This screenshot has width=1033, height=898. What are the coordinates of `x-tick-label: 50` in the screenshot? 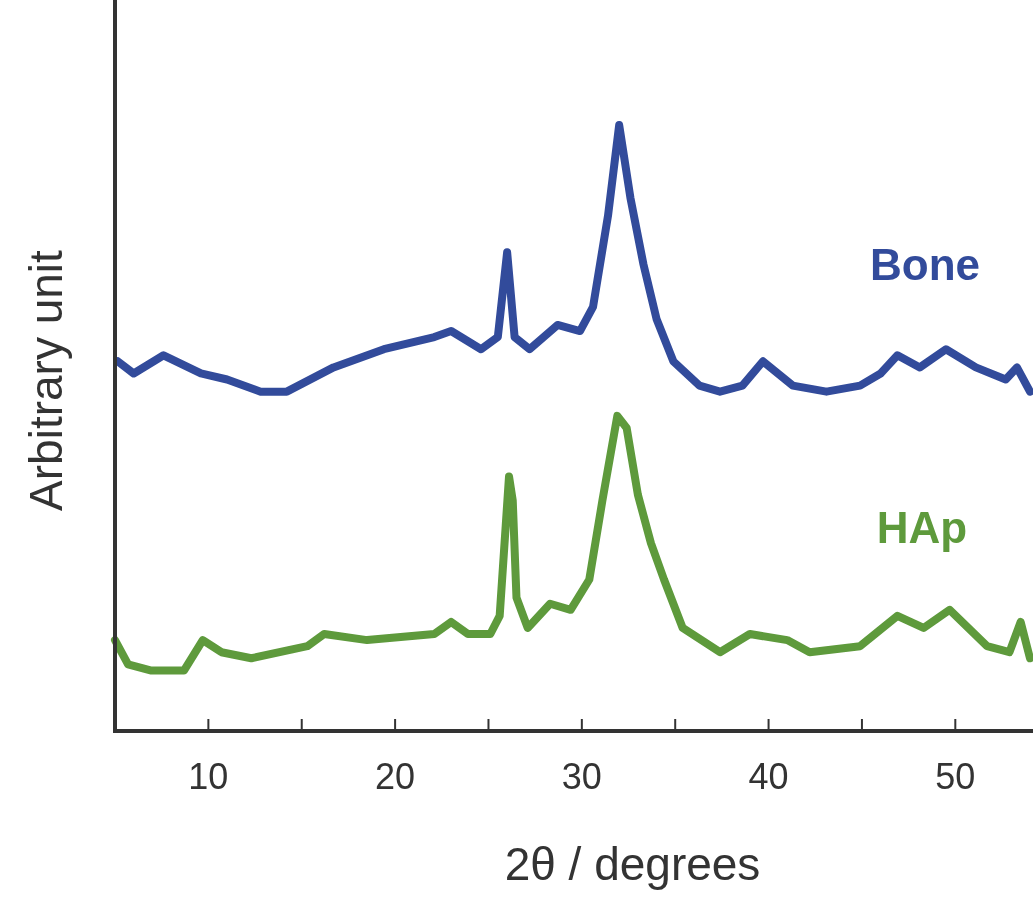 It's located at (955, 776).